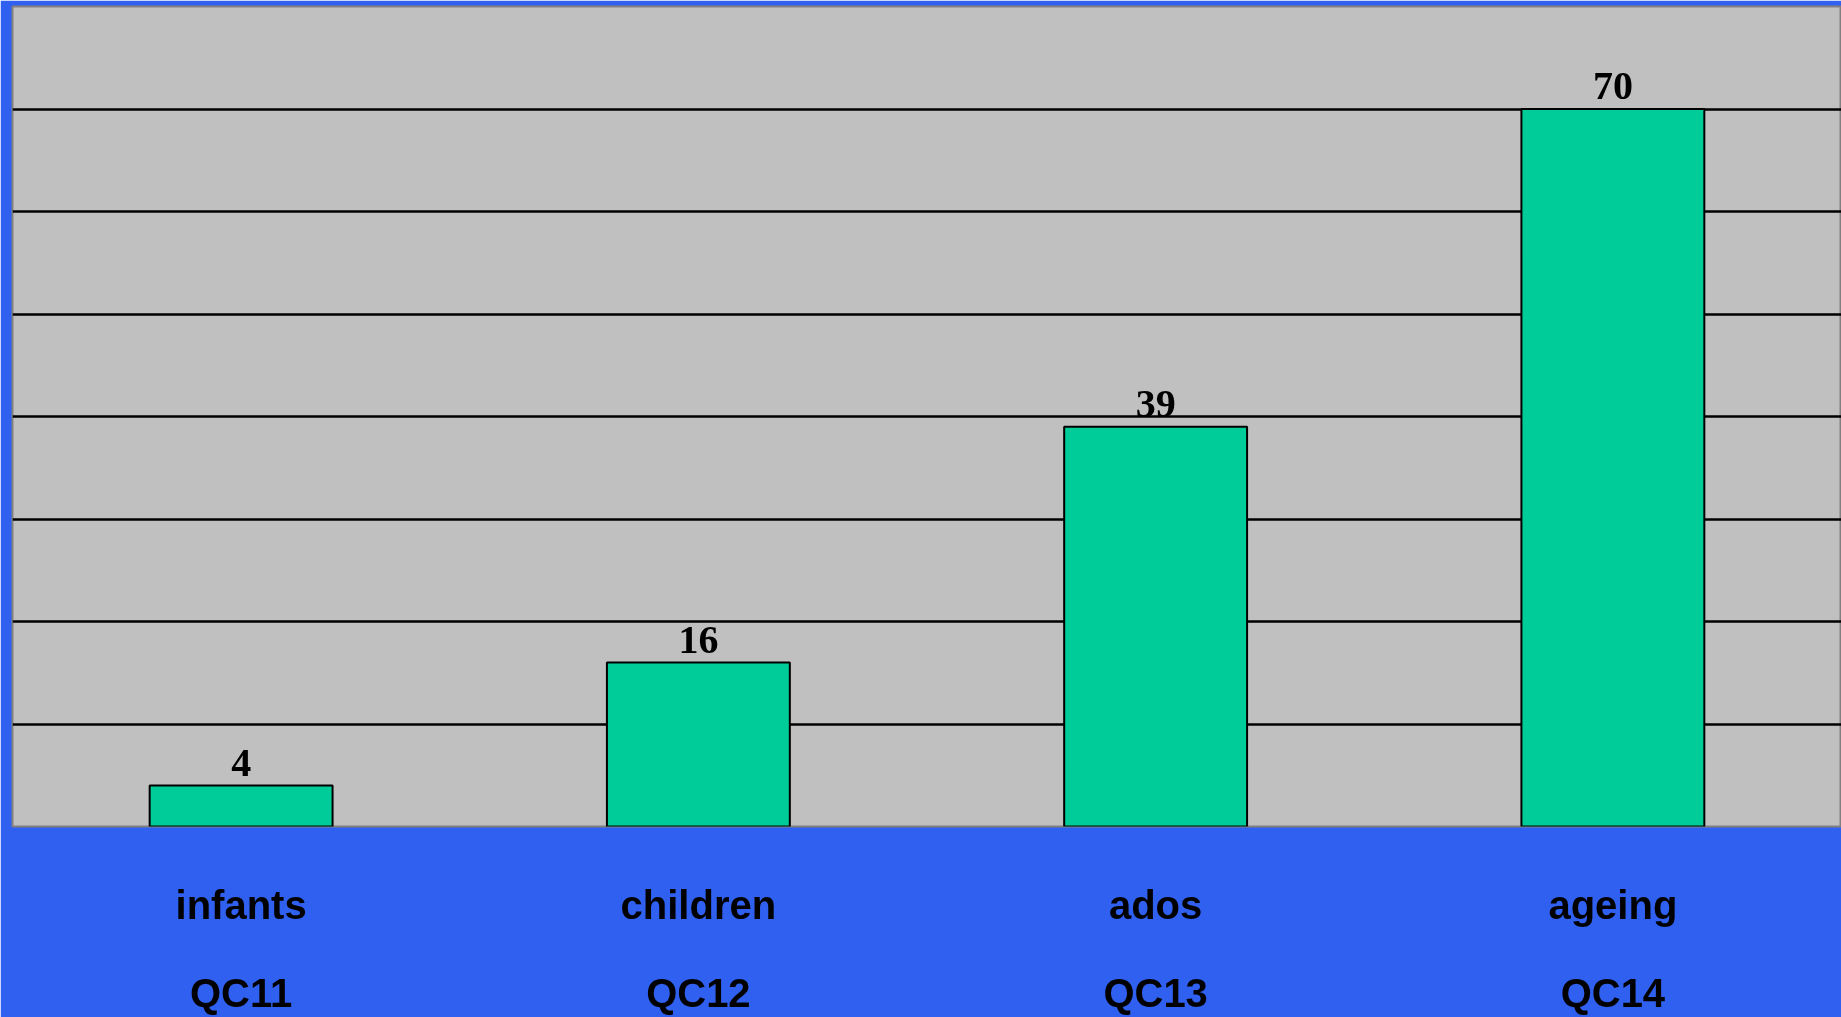  Describe the element at coordinates (241, 948) in the screenshot. I see `x-tick-label: infants QC11` at that location.